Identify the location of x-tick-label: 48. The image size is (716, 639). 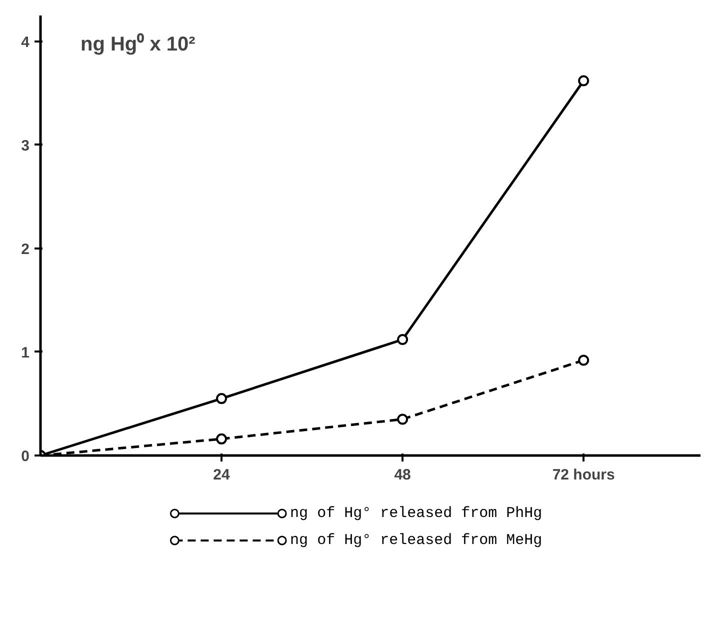
(402, 475).